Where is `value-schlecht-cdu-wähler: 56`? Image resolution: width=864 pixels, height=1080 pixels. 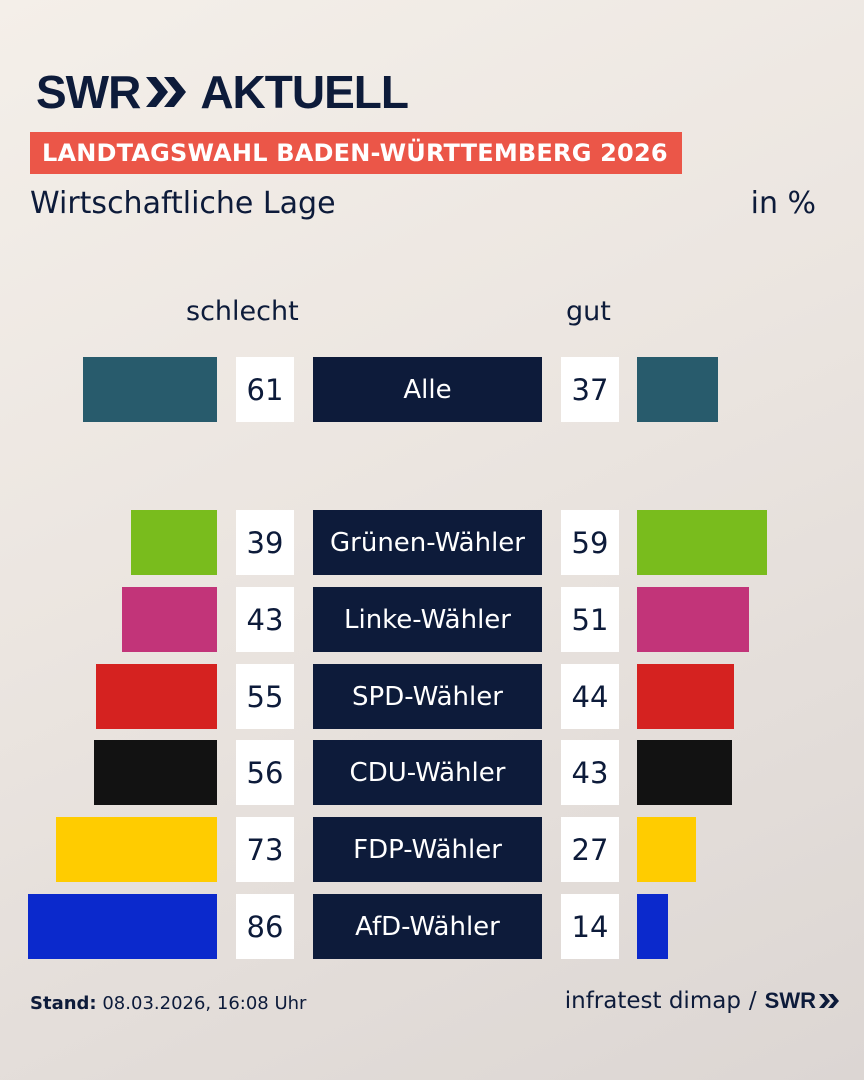 value-schlecht-cdu-wähler: 56 is located at coordinates (265, 772).